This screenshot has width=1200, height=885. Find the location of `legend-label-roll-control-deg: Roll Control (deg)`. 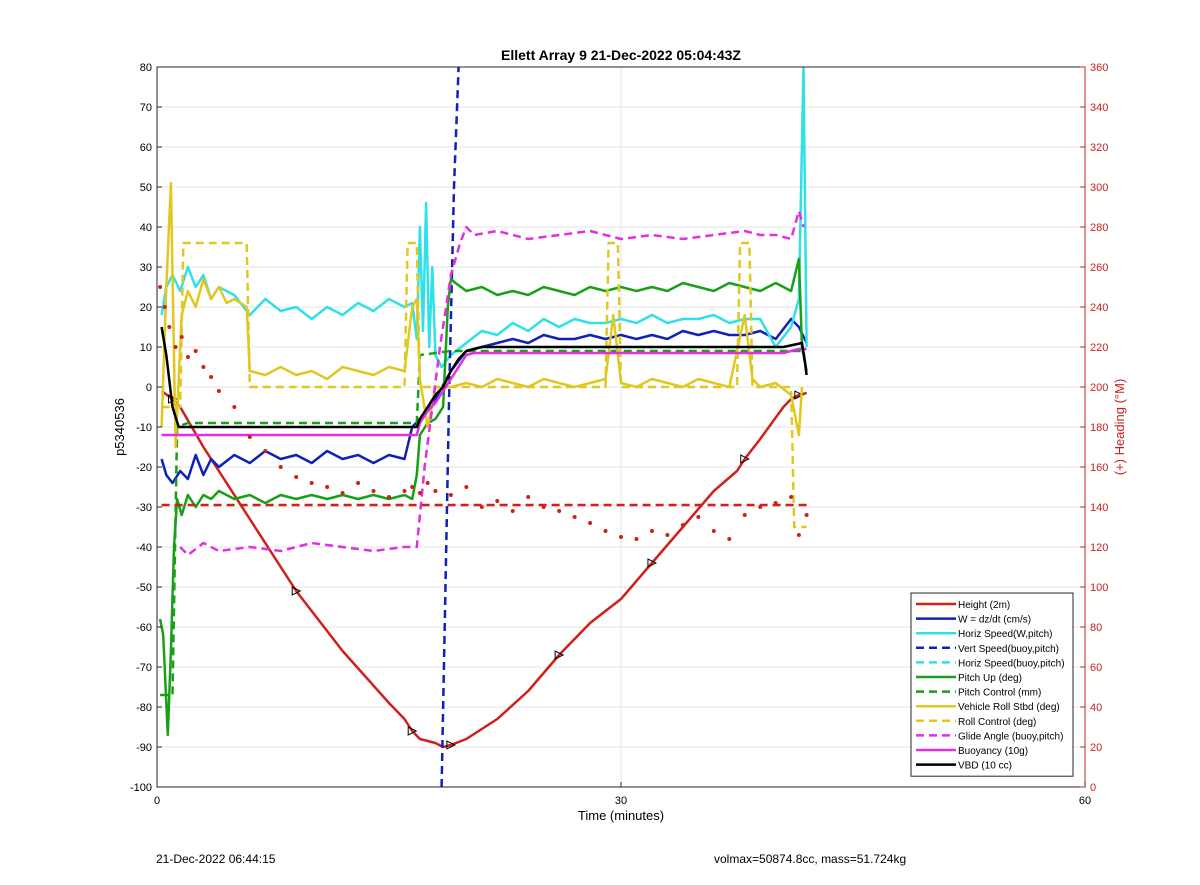

legend-label-roll-control-deg: Roll Control (deg) is located at coordinates (997, 722).